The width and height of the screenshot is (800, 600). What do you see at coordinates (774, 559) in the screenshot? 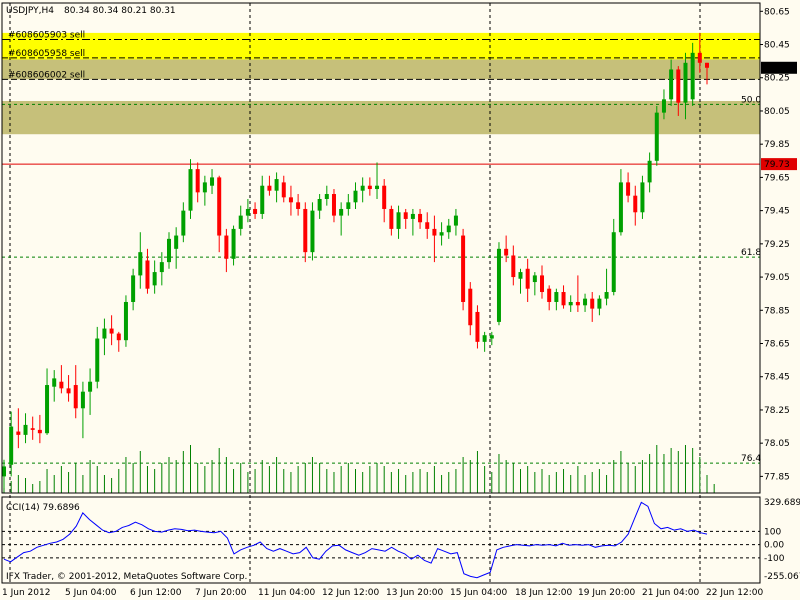
I see `cci-tick-3: -100` at bounding box center [774, 559].